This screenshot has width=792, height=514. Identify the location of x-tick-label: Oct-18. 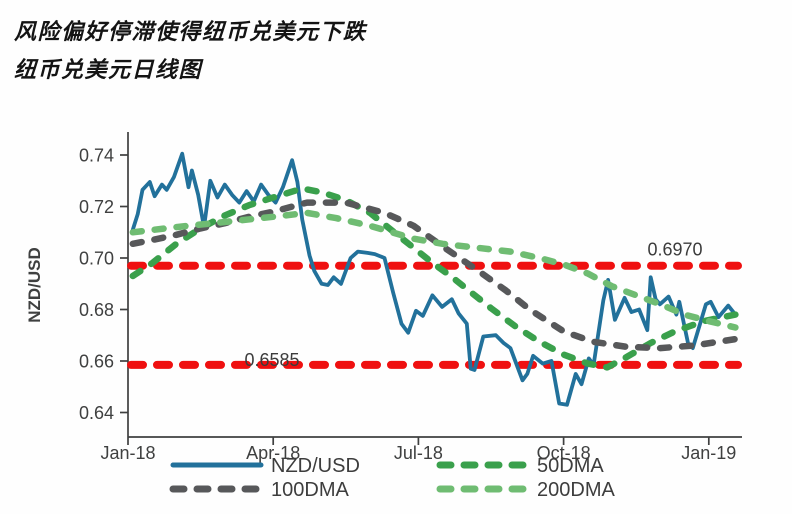
(564, 453).